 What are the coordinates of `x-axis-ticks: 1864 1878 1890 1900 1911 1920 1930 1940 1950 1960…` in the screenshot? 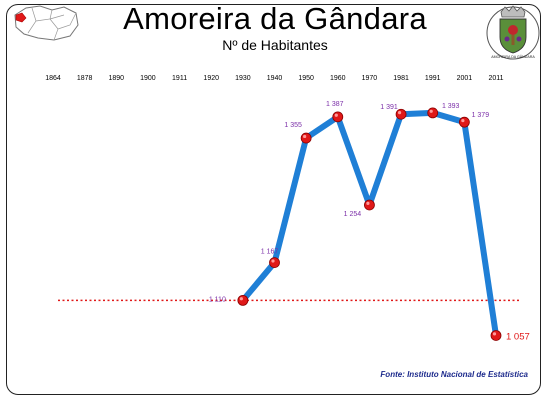 It's located at (274, 78).